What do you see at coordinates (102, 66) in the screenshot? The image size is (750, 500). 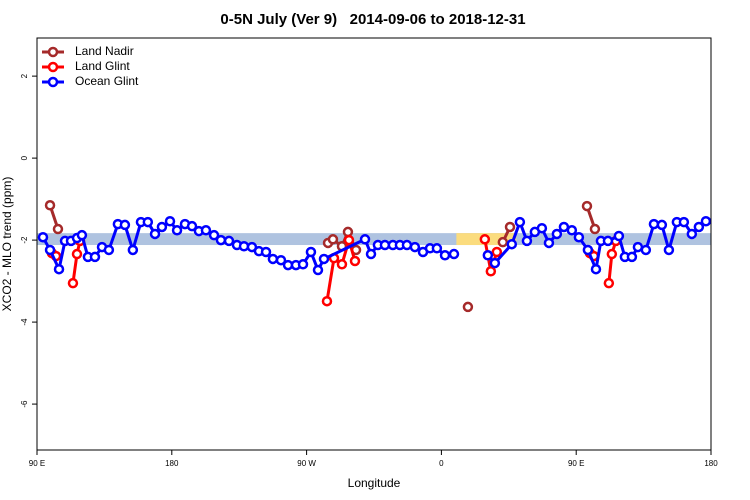 I see `legend-label: Land Glint` at bounding box center [102, 66].